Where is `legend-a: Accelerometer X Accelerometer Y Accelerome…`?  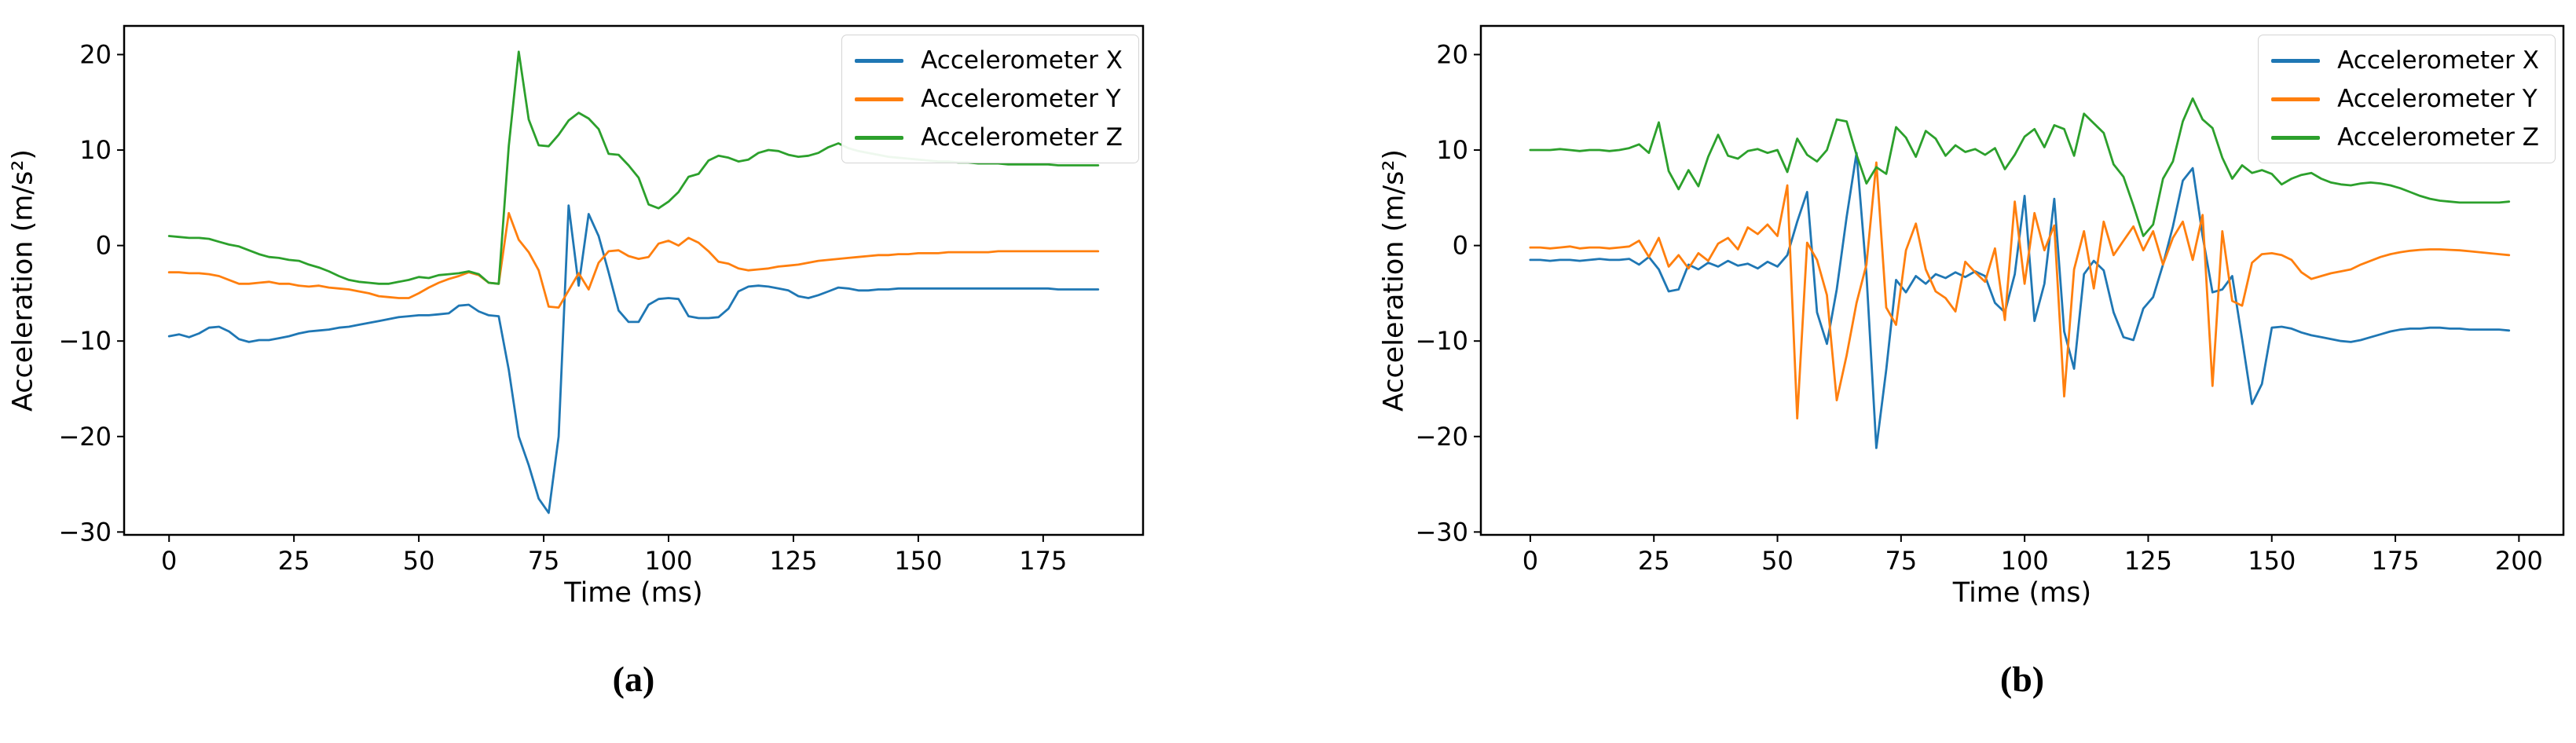 legend-a: Accelerometer X Accelerometer Y Accelerome… is located at coordinates (990, 99).